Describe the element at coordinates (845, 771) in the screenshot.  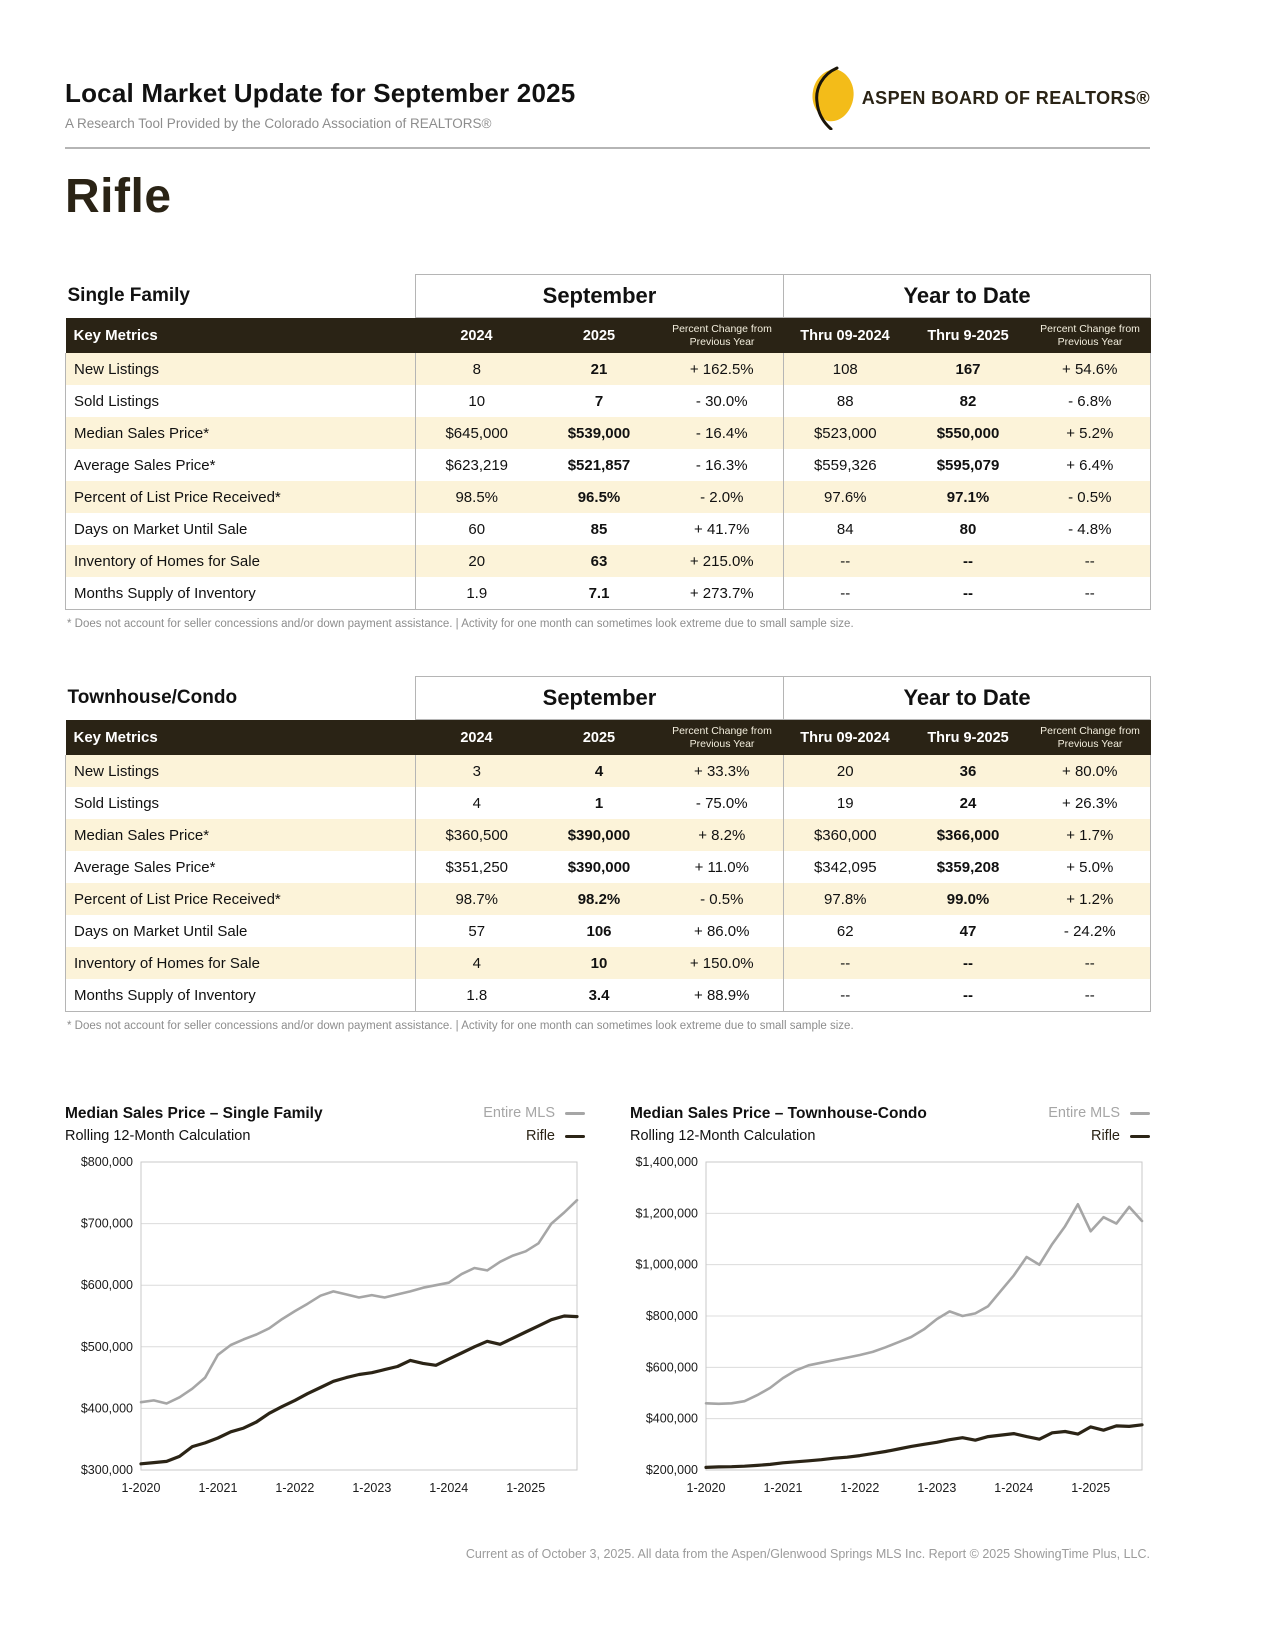
I see `metric-value: 20` at that location.